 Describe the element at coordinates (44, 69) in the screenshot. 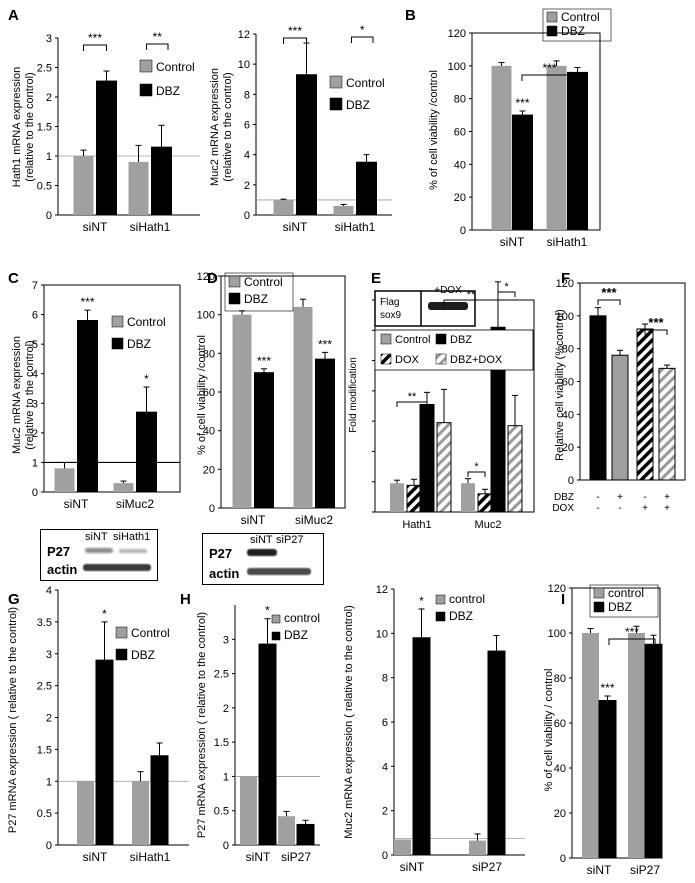

I see `chart-a1-y-tick-label: 2.5` at that location.